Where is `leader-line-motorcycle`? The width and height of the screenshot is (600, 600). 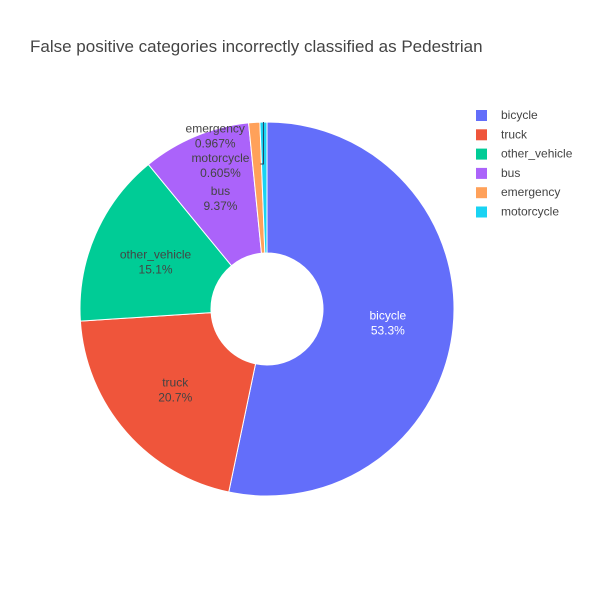 leader-line-motorcycle is located at coordinates (262, 143).